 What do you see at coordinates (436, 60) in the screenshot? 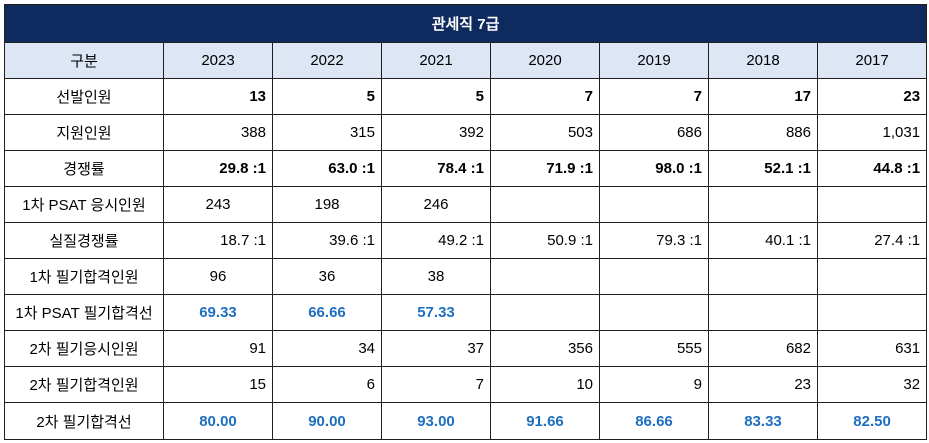
I see `header-year: 2021` at bounding box center [436, 60].